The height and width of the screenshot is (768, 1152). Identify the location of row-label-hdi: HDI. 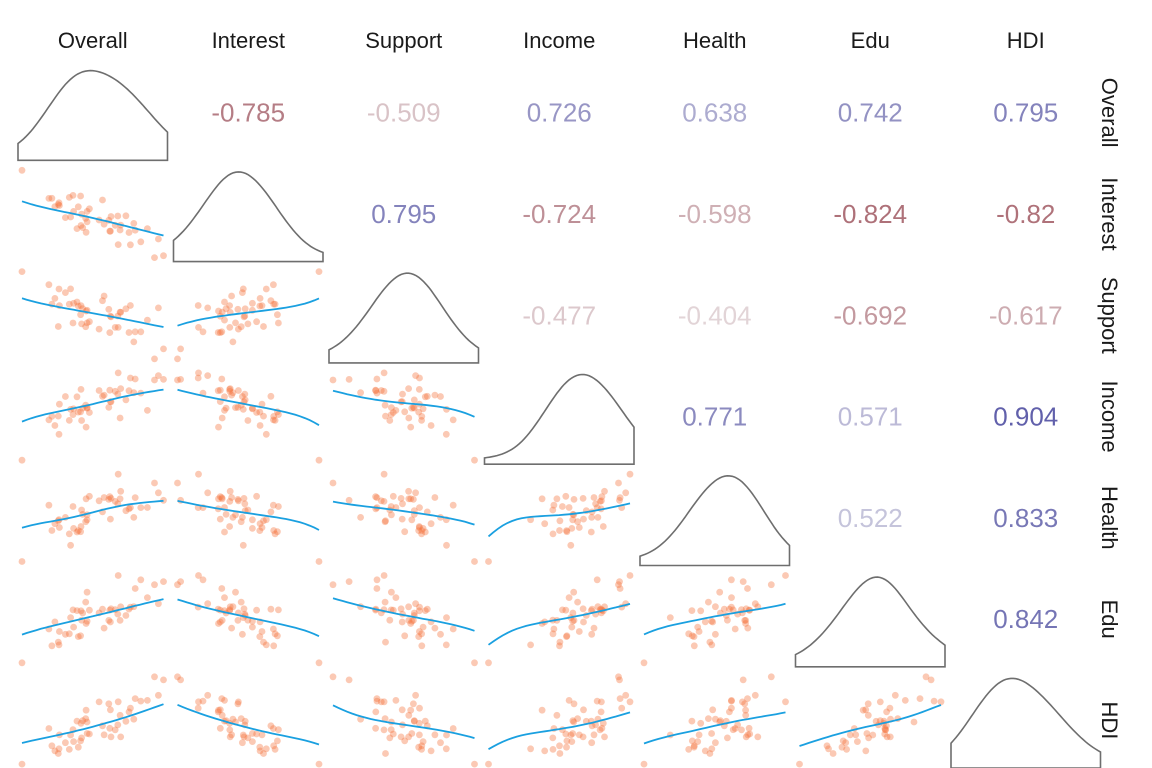
(1109, 721).